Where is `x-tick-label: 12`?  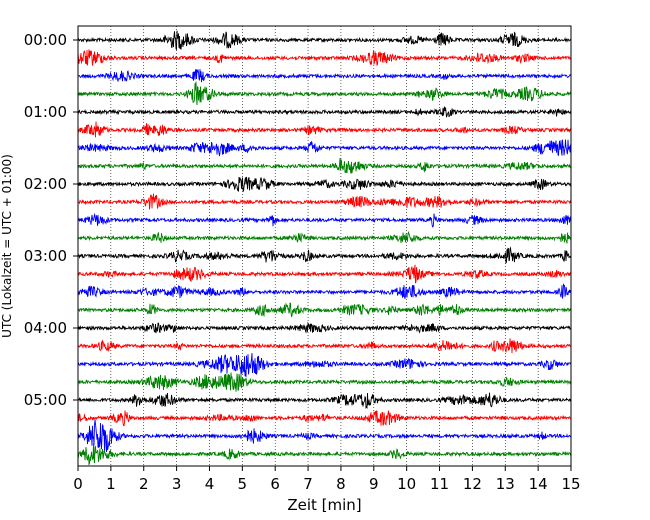
x-tick-label: 12 is located at coordinates (472, 484).